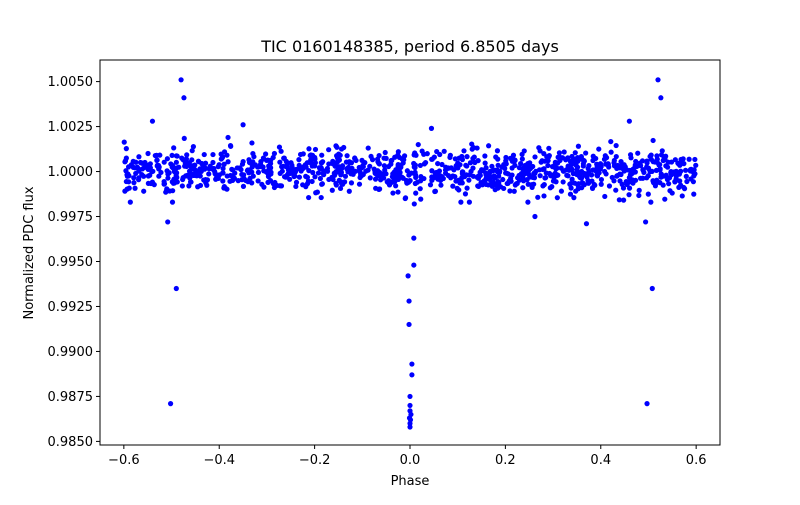 Image resolution: width=800 pixels, height=505 pixels. What do you see at coordinates (124, 460) in the screenshot?
I see `x-tick-label: −0.6` at bounding box center [124, 460].